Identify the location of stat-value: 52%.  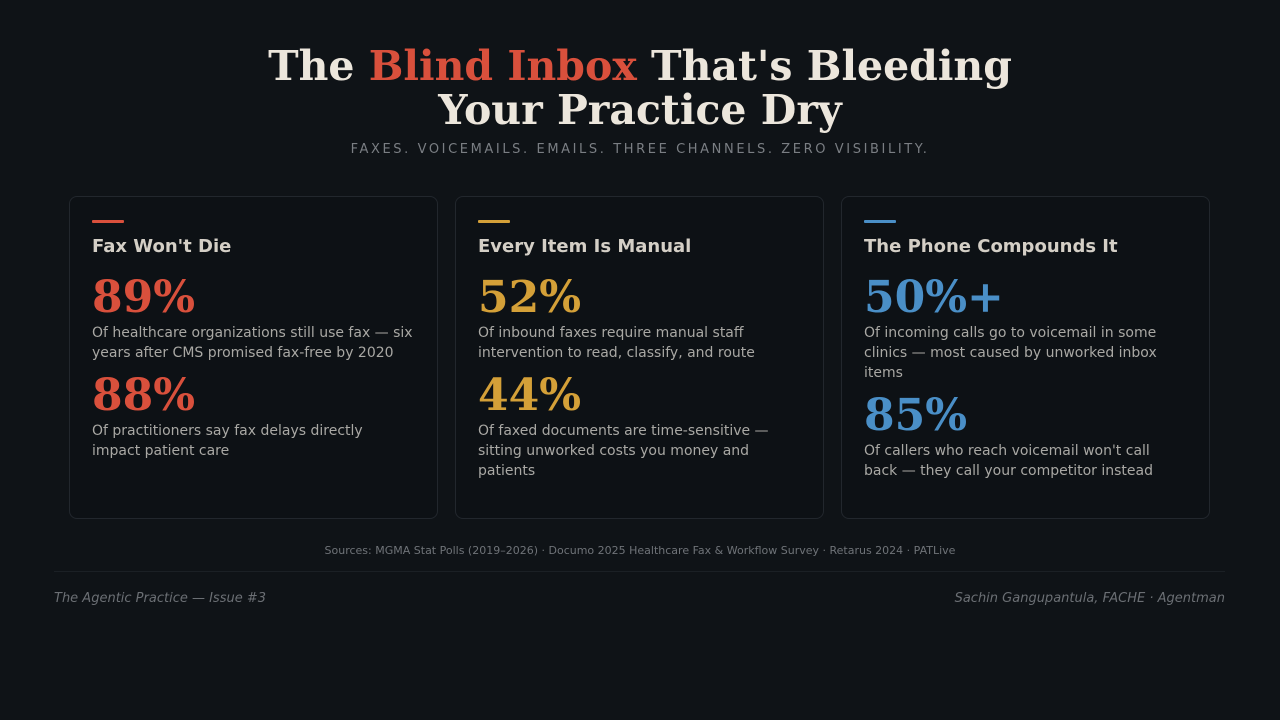
(530, 297).